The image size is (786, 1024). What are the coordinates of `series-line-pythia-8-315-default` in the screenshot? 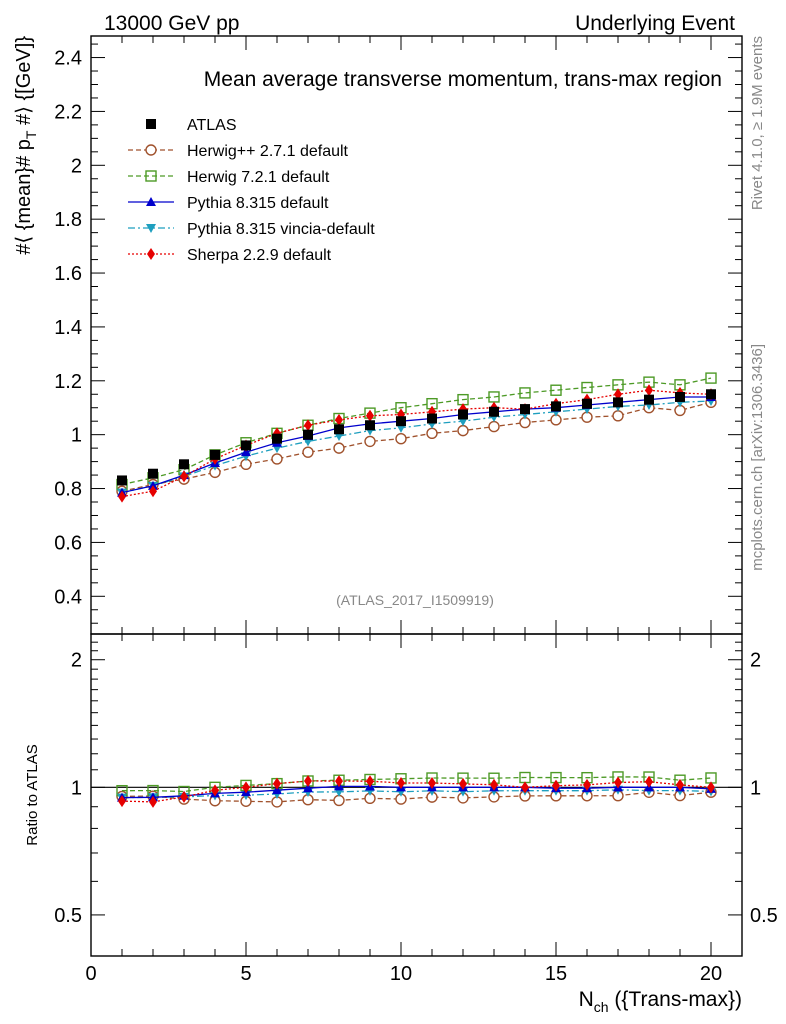 It's located at (416, 445).